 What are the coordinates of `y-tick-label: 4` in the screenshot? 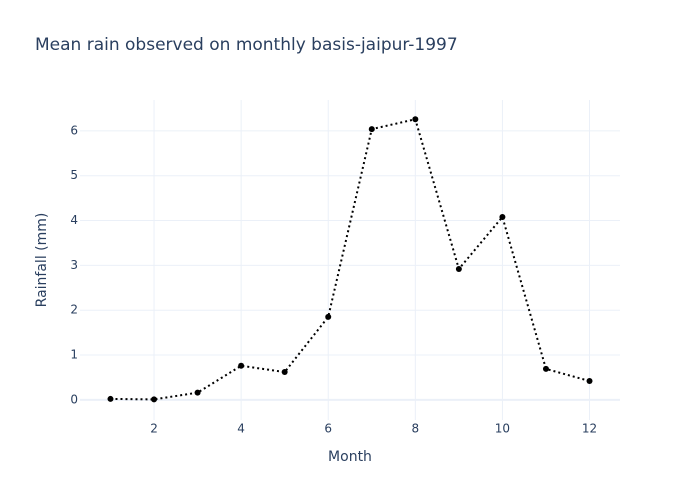 It's located at (74, 220).